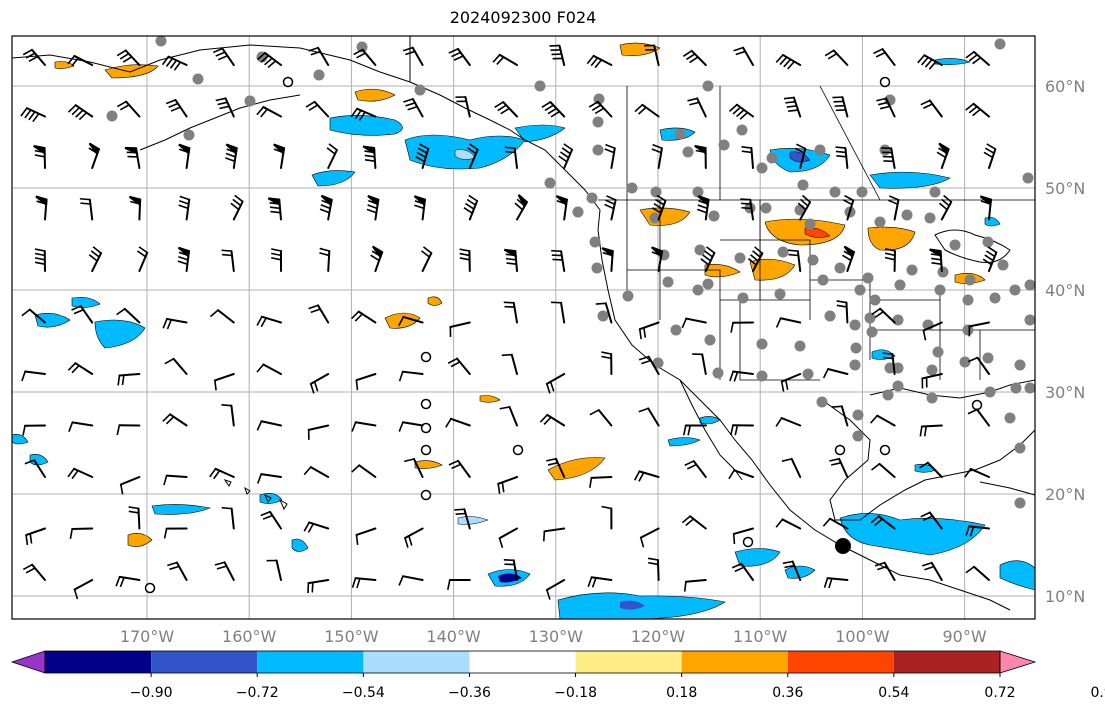  What do you see at coordinates (1065, 188) in the screenshot?
I see `lat-label: 50°N` at bounding box center [1065, 188].